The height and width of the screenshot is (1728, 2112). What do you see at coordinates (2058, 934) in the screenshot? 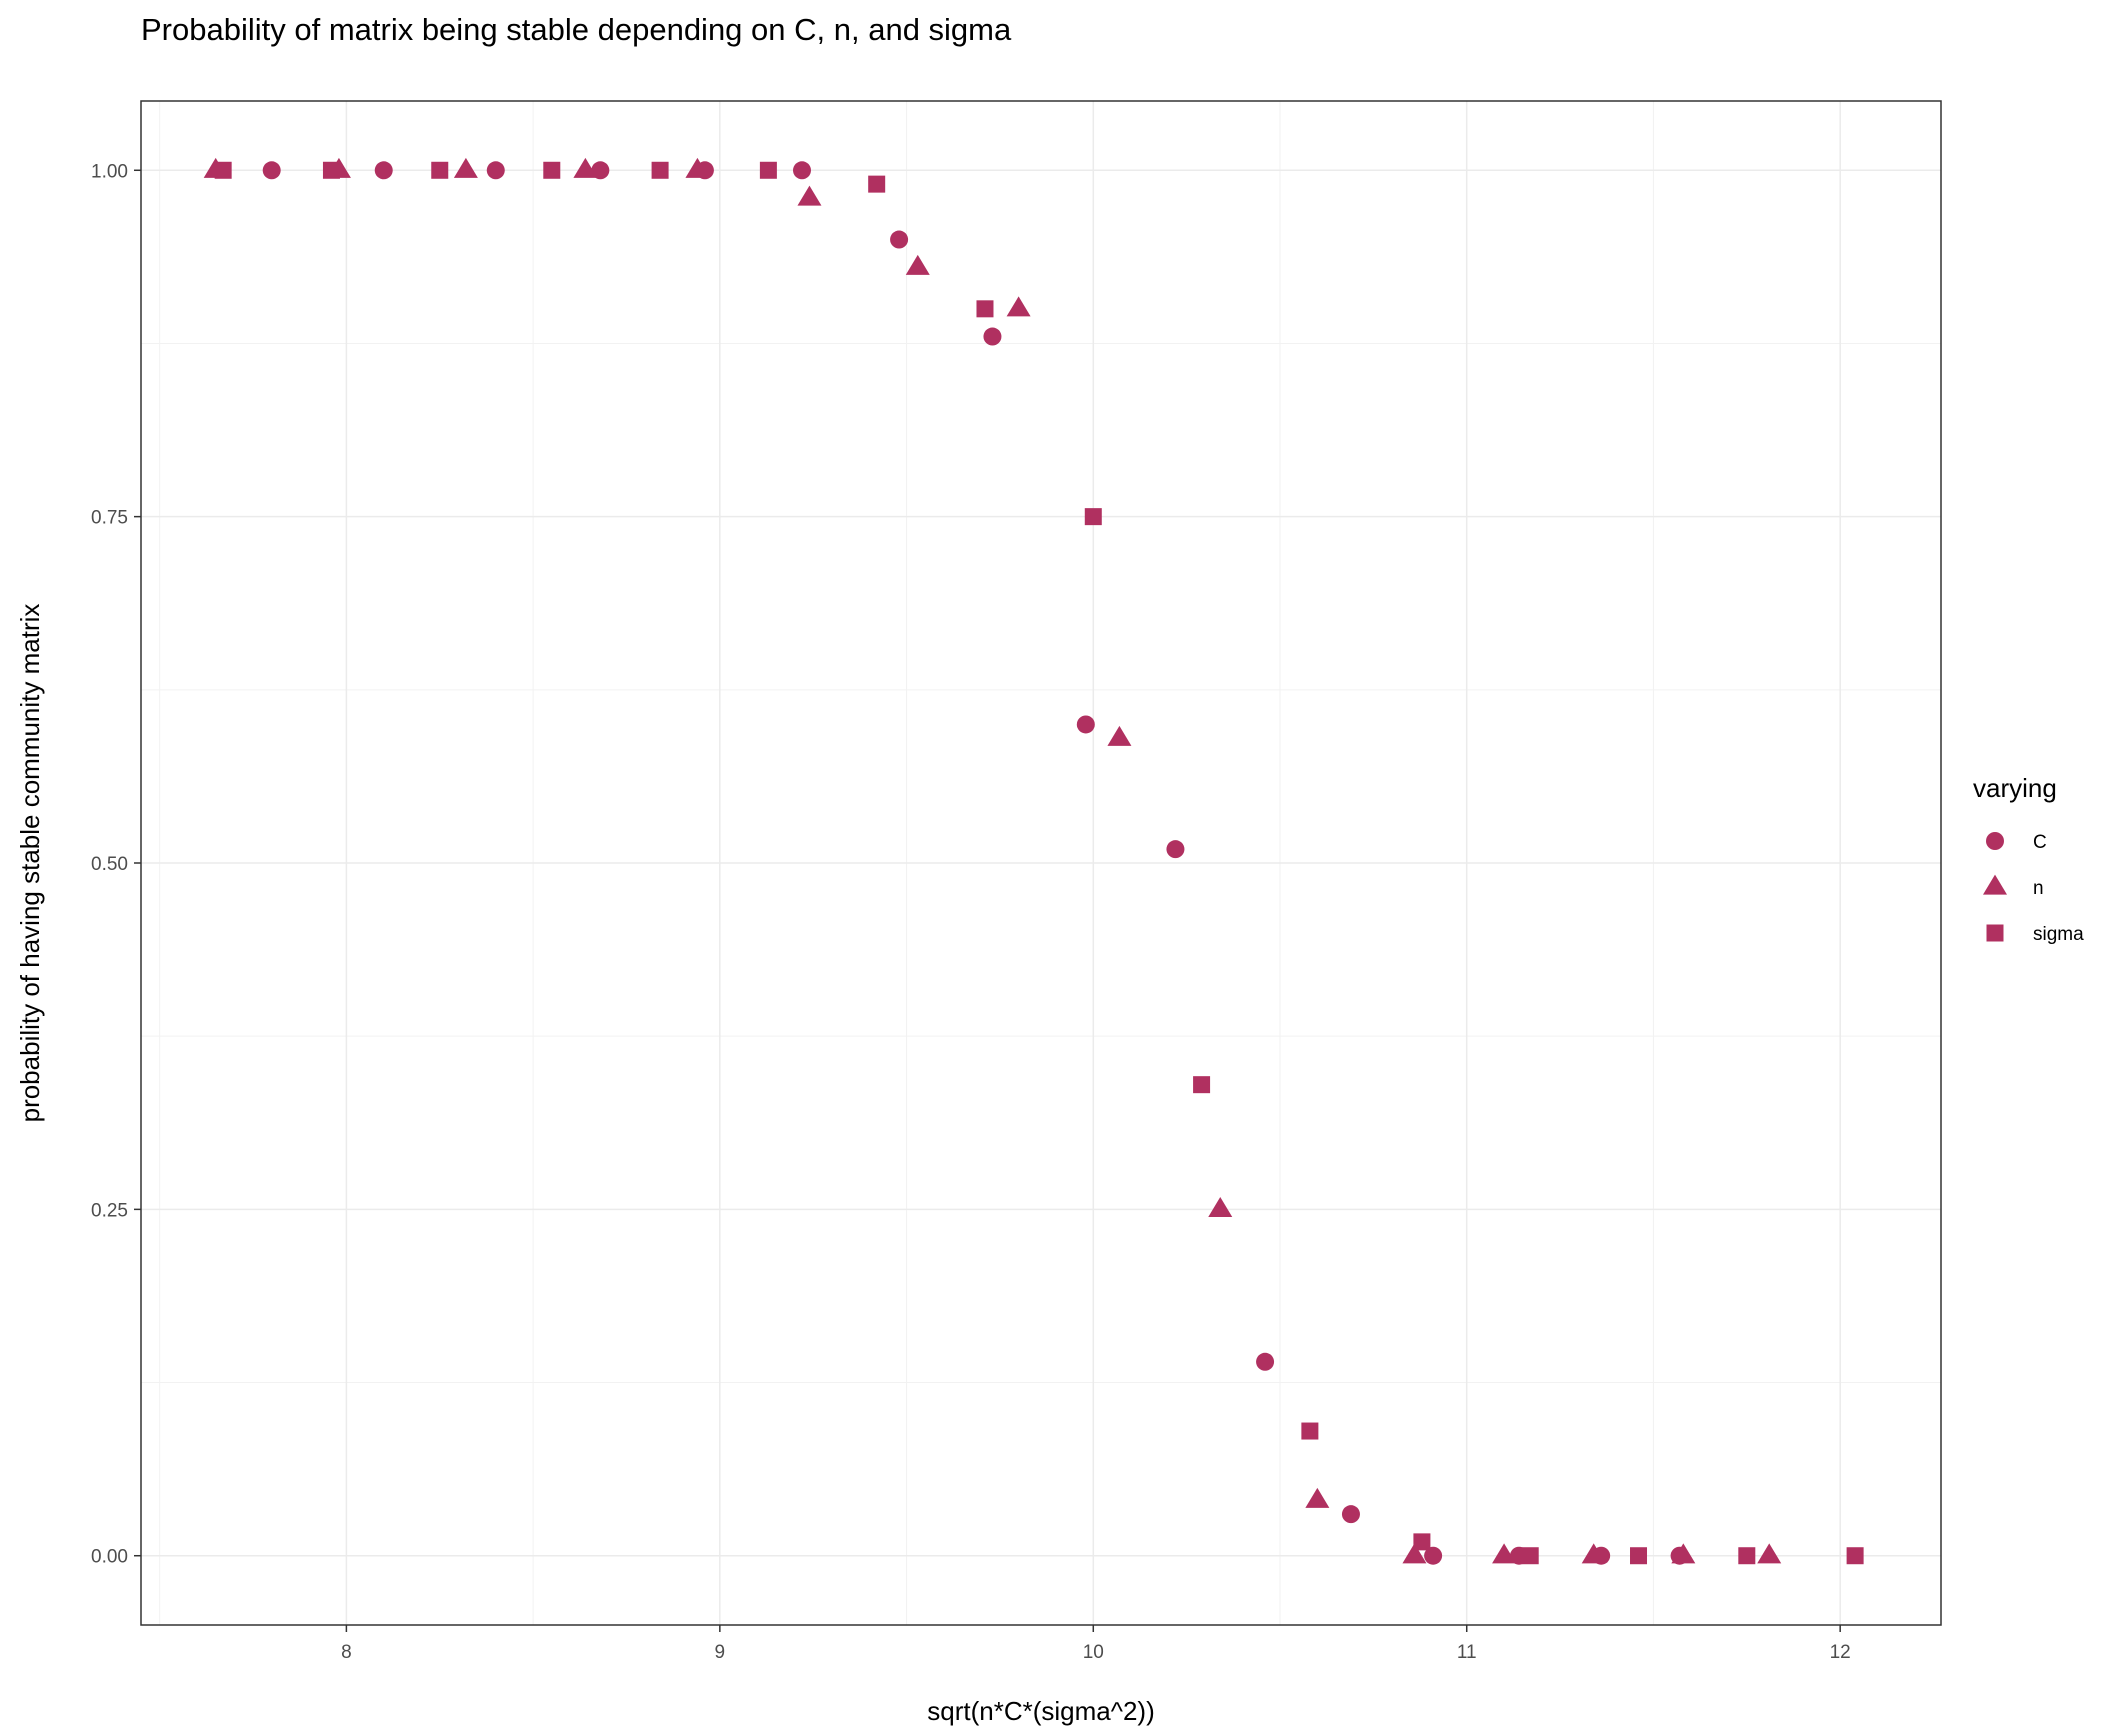
I see `legend-label: sigma` at bounding box center [2058, 934].